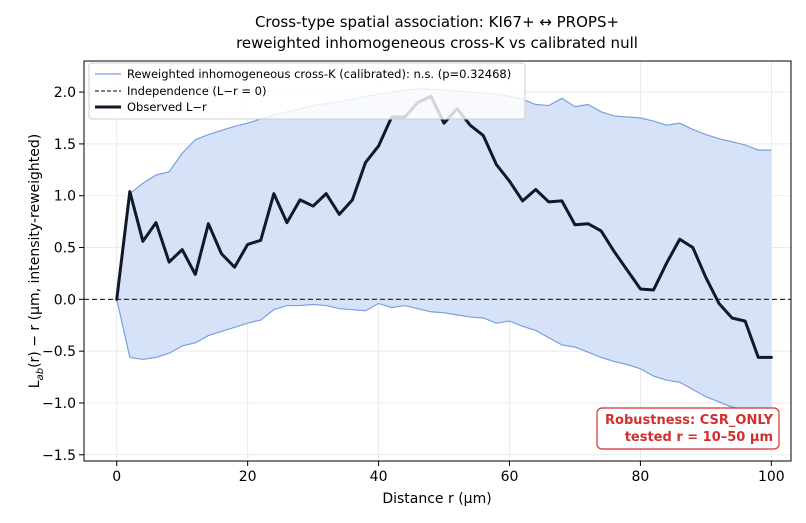 The image size is (806, 523). I want to click on y-axis-title-suffix: (r) − r (μm, intensity-reweighted), so click(35, 251).